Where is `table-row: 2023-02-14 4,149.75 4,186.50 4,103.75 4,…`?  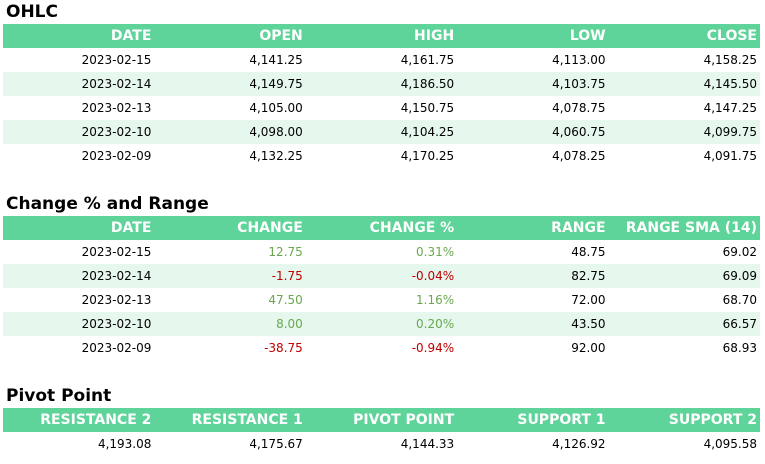 table-row: 2023-02-14 4,149.75 4,186.50 4,103.75 4,… is located at coordinates (381, 84).